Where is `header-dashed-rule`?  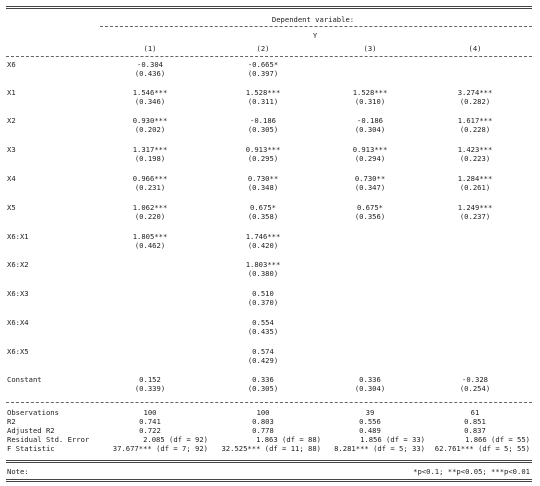
header-dashed-rule is located at coordinates (316, 26).